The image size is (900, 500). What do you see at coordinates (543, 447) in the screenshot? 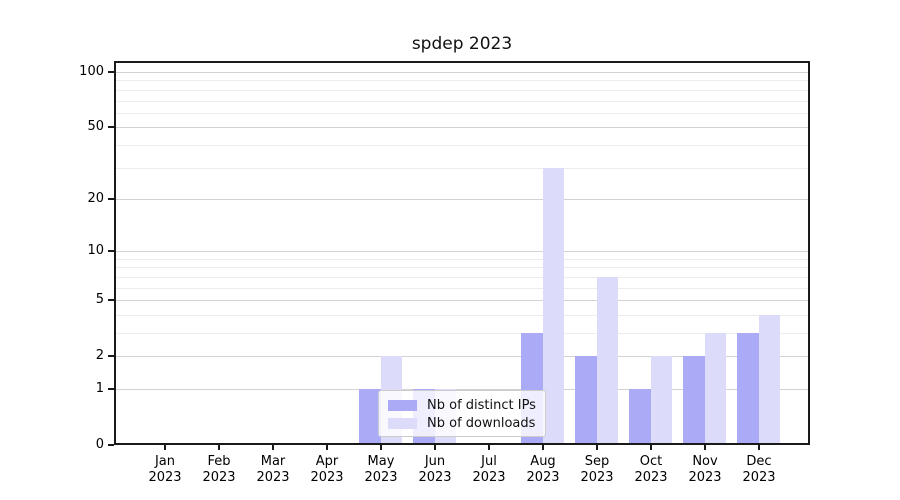
I see `x-tick-aug` at bounding box center [543, 447].